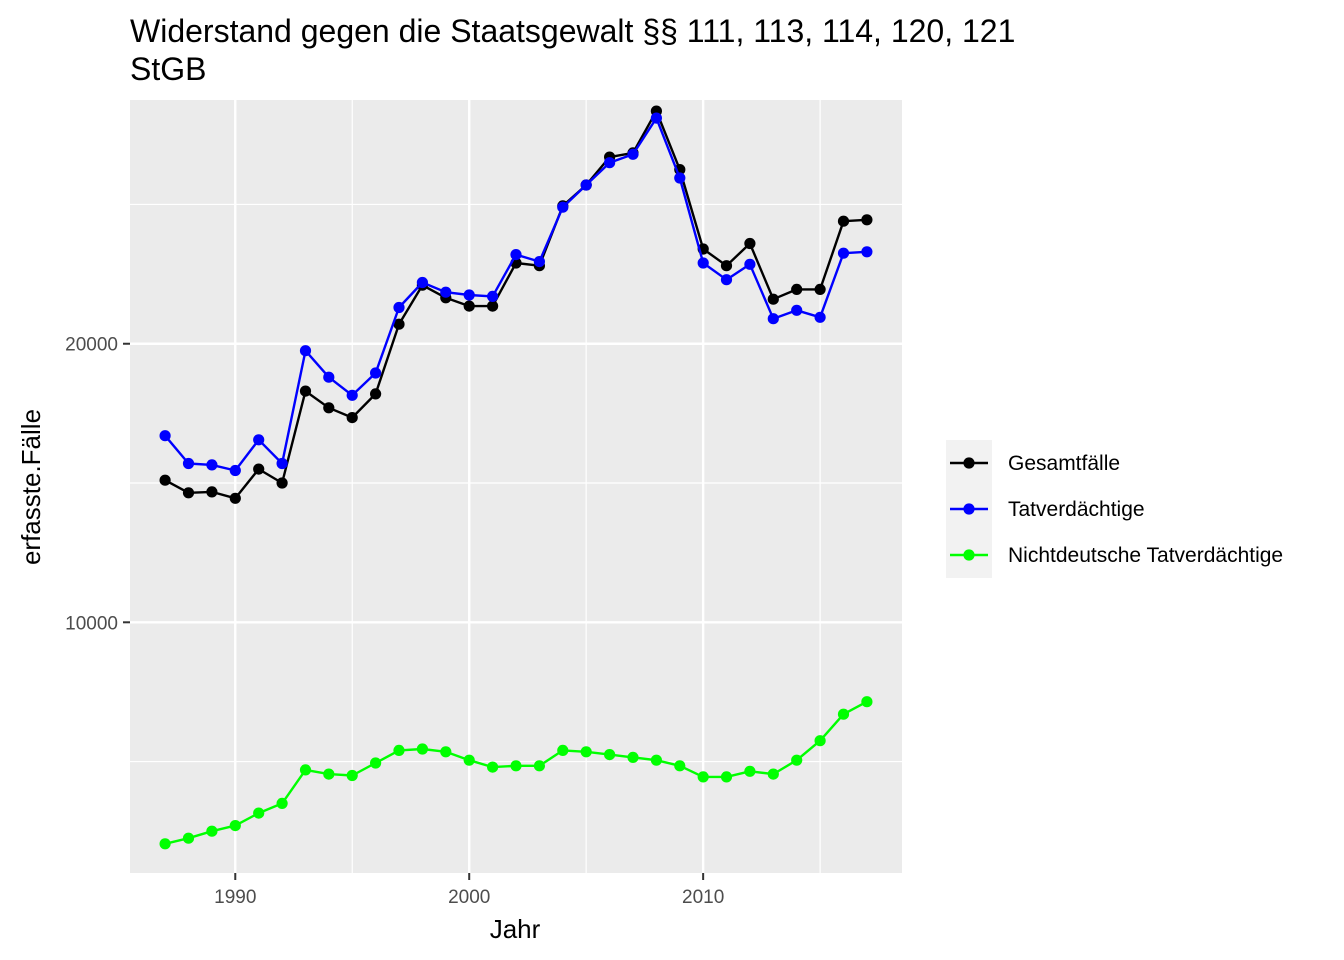  I want to click on x-tick-label: 2010, so click(703, 897).